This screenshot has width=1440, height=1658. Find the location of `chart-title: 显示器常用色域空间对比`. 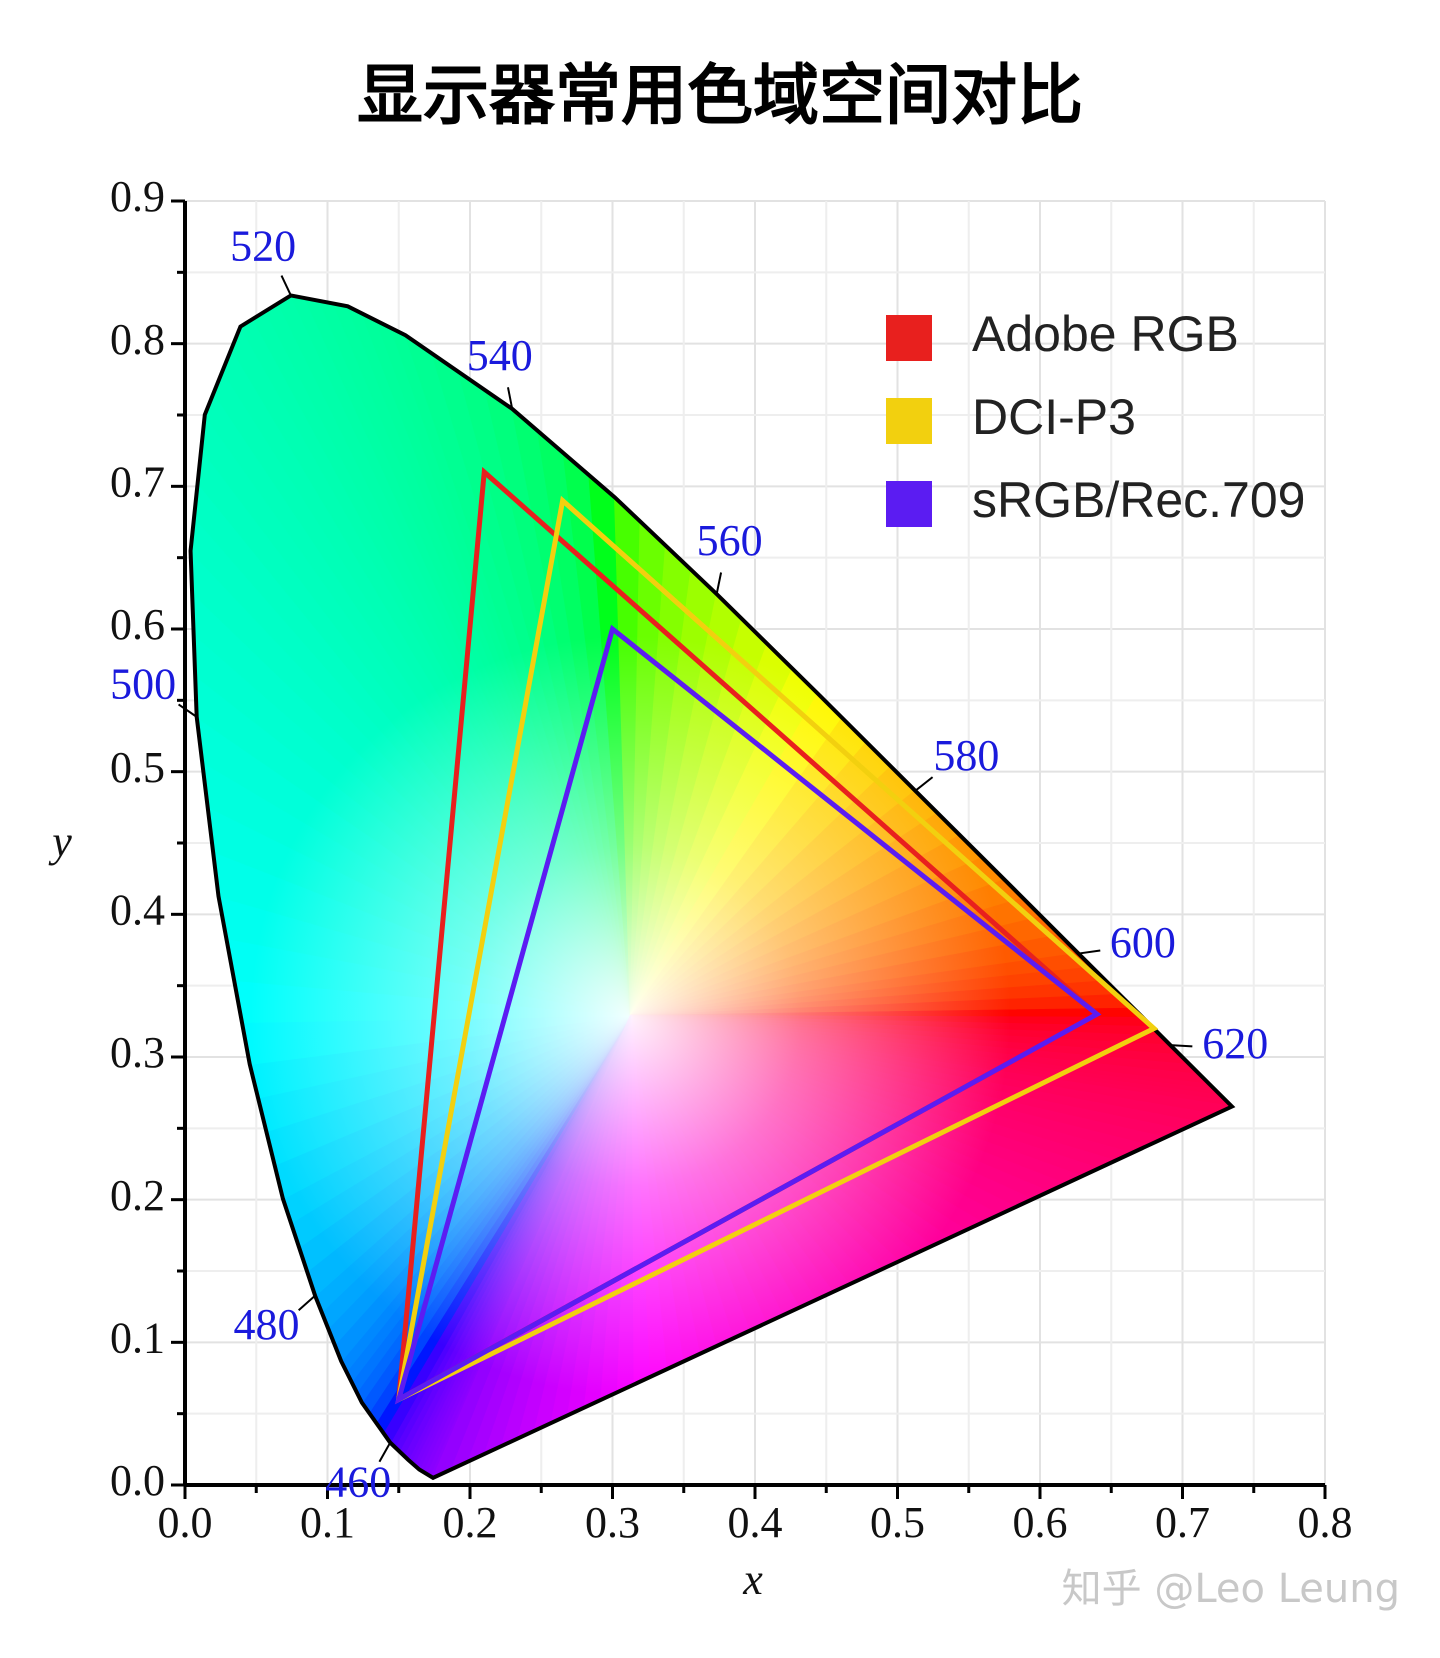

chart-title: 显示器常用色域空间对比 is located at coordinates (720, 95).